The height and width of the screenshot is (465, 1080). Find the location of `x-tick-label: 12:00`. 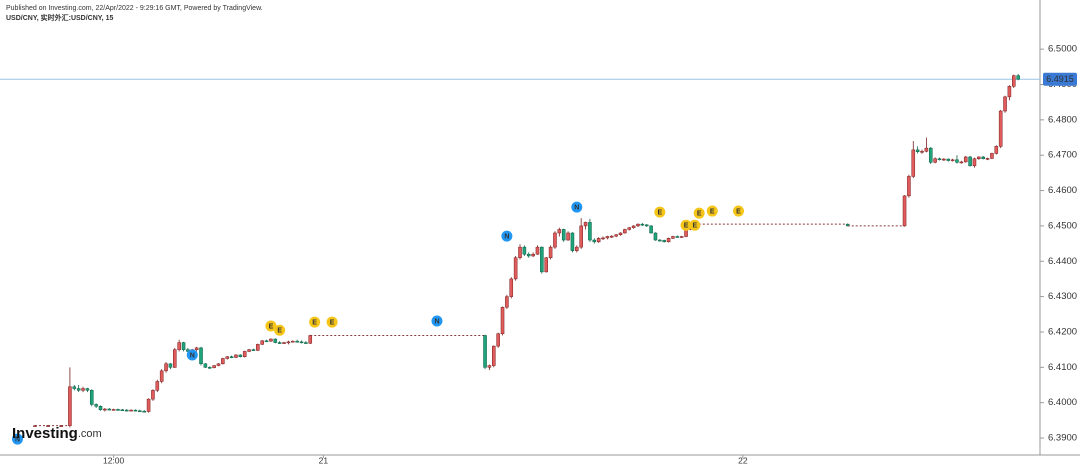

x-tick-label: 12:00 is located at coordinates (114, 460).